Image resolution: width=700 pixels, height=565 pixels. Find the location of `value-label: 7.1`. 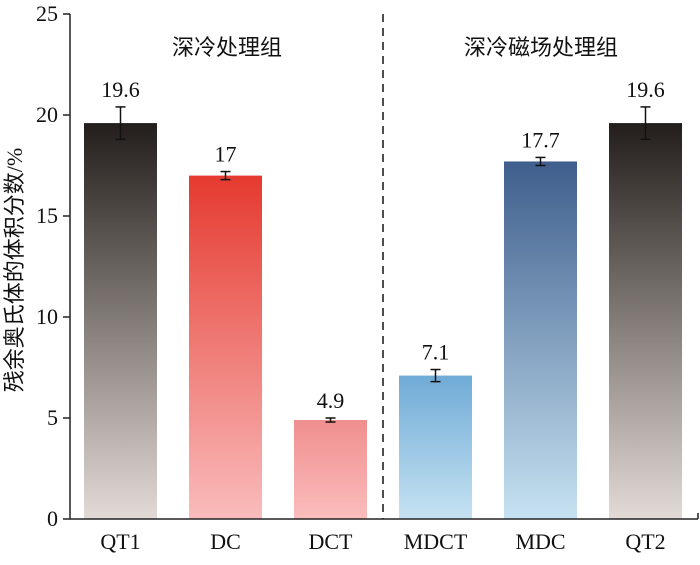

value-label: 7.1 is located at coordinates (436, 352).